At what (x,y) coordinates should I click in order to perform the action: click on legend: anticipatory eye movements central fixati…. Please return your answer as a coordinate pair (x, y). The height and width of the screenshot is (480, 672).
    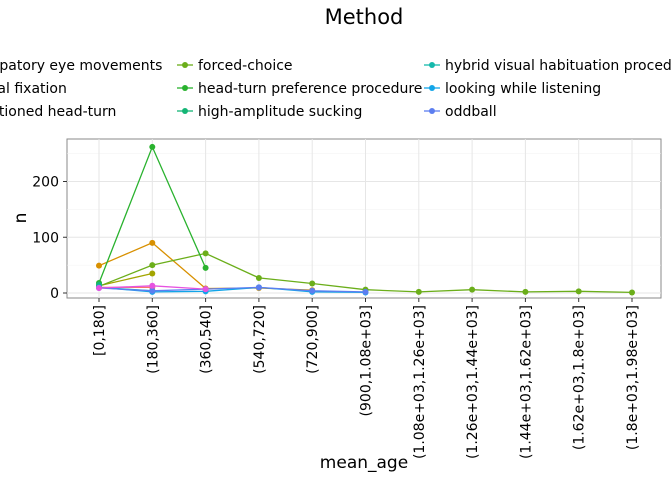
    Looking at the image, I should click on (336, 89).